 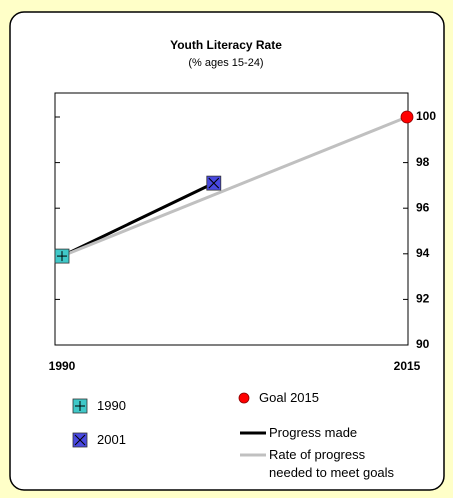 What do you see at coordinates (423, 207) in the screenshot?
I see `y-tick-label: 96` at bounding box center [423, 207].